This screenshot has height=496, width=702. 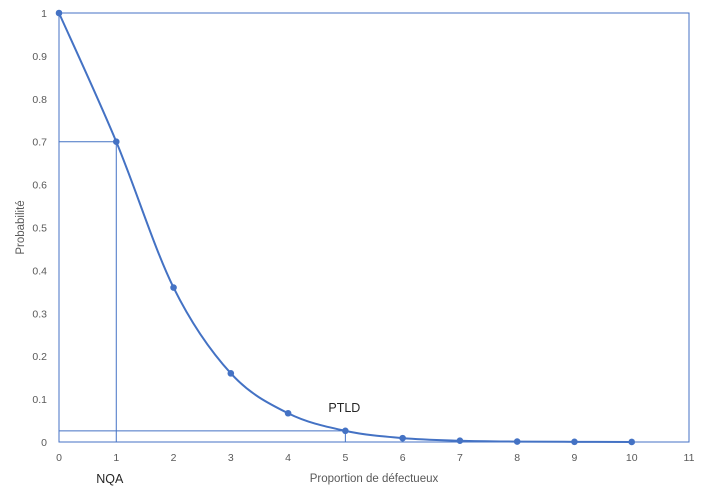 I want to click on y-tick-label: 0.1, so click(x=39, y=400).